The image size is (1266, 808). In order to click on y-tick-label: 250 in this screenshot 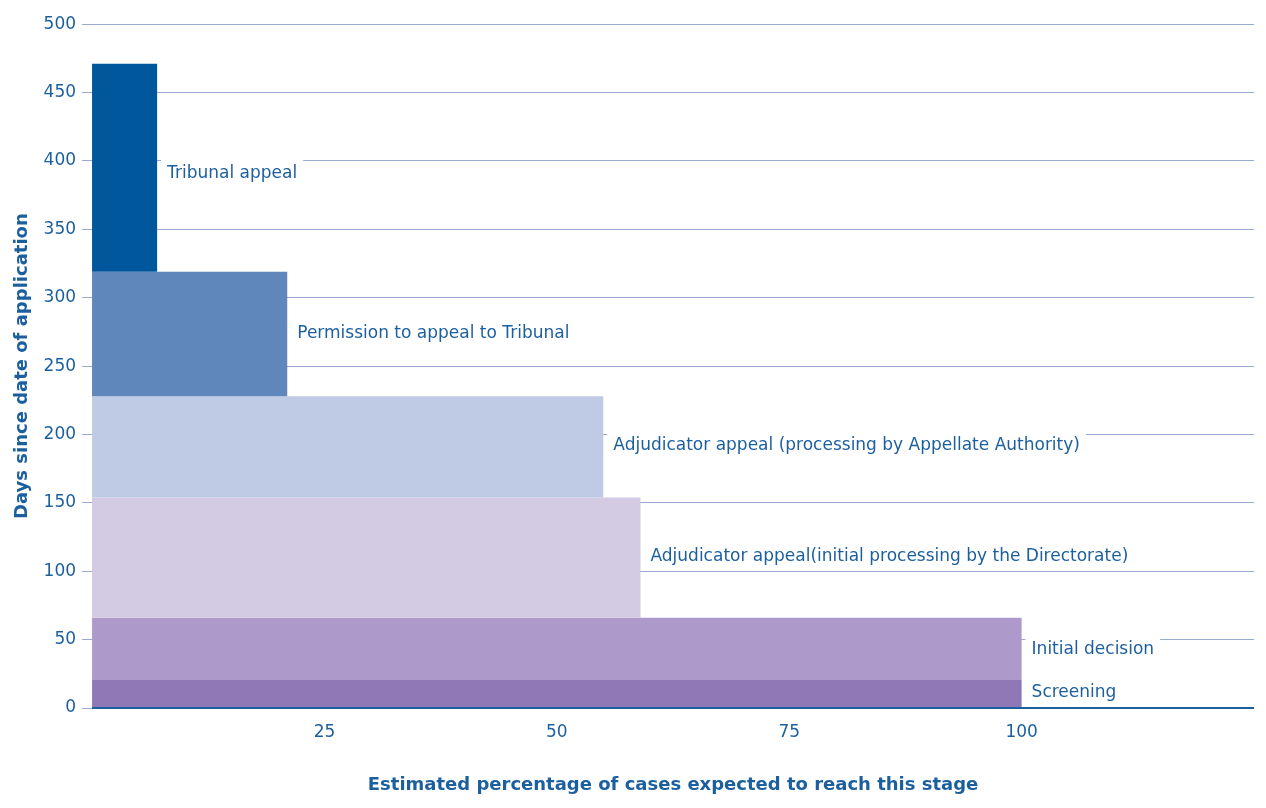, I will do `click(60, 364)`.